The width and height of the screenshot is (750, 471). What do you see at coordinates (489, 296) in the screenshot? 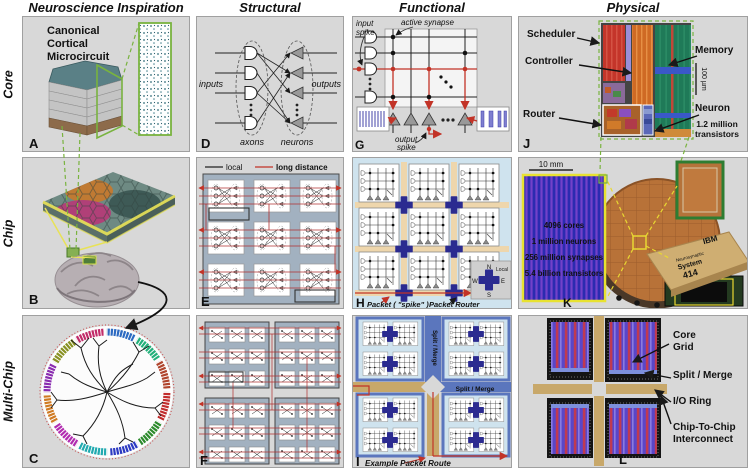
I see `svg-text: S` at bounding box center [489, 296].